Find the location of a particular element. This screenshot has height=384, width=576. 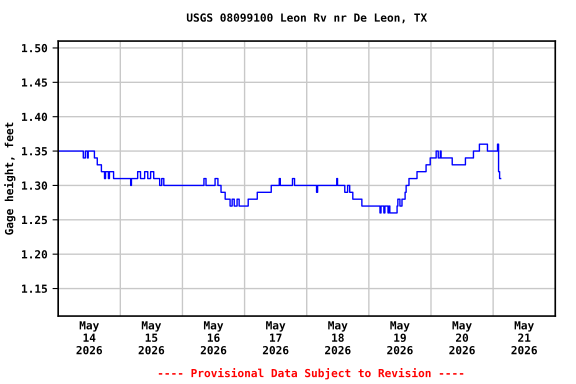

x-tick-label: May 17 2026 is located at coordinates (275, 337).